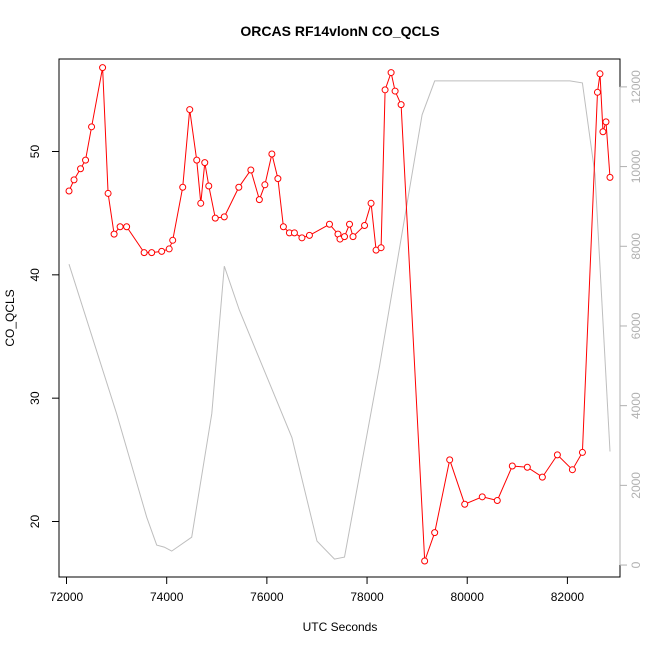  What do you see at coordinates (67, 597) in the screenshot?
I see `x-tick-label: 72000` at bounding box center [67, 597].